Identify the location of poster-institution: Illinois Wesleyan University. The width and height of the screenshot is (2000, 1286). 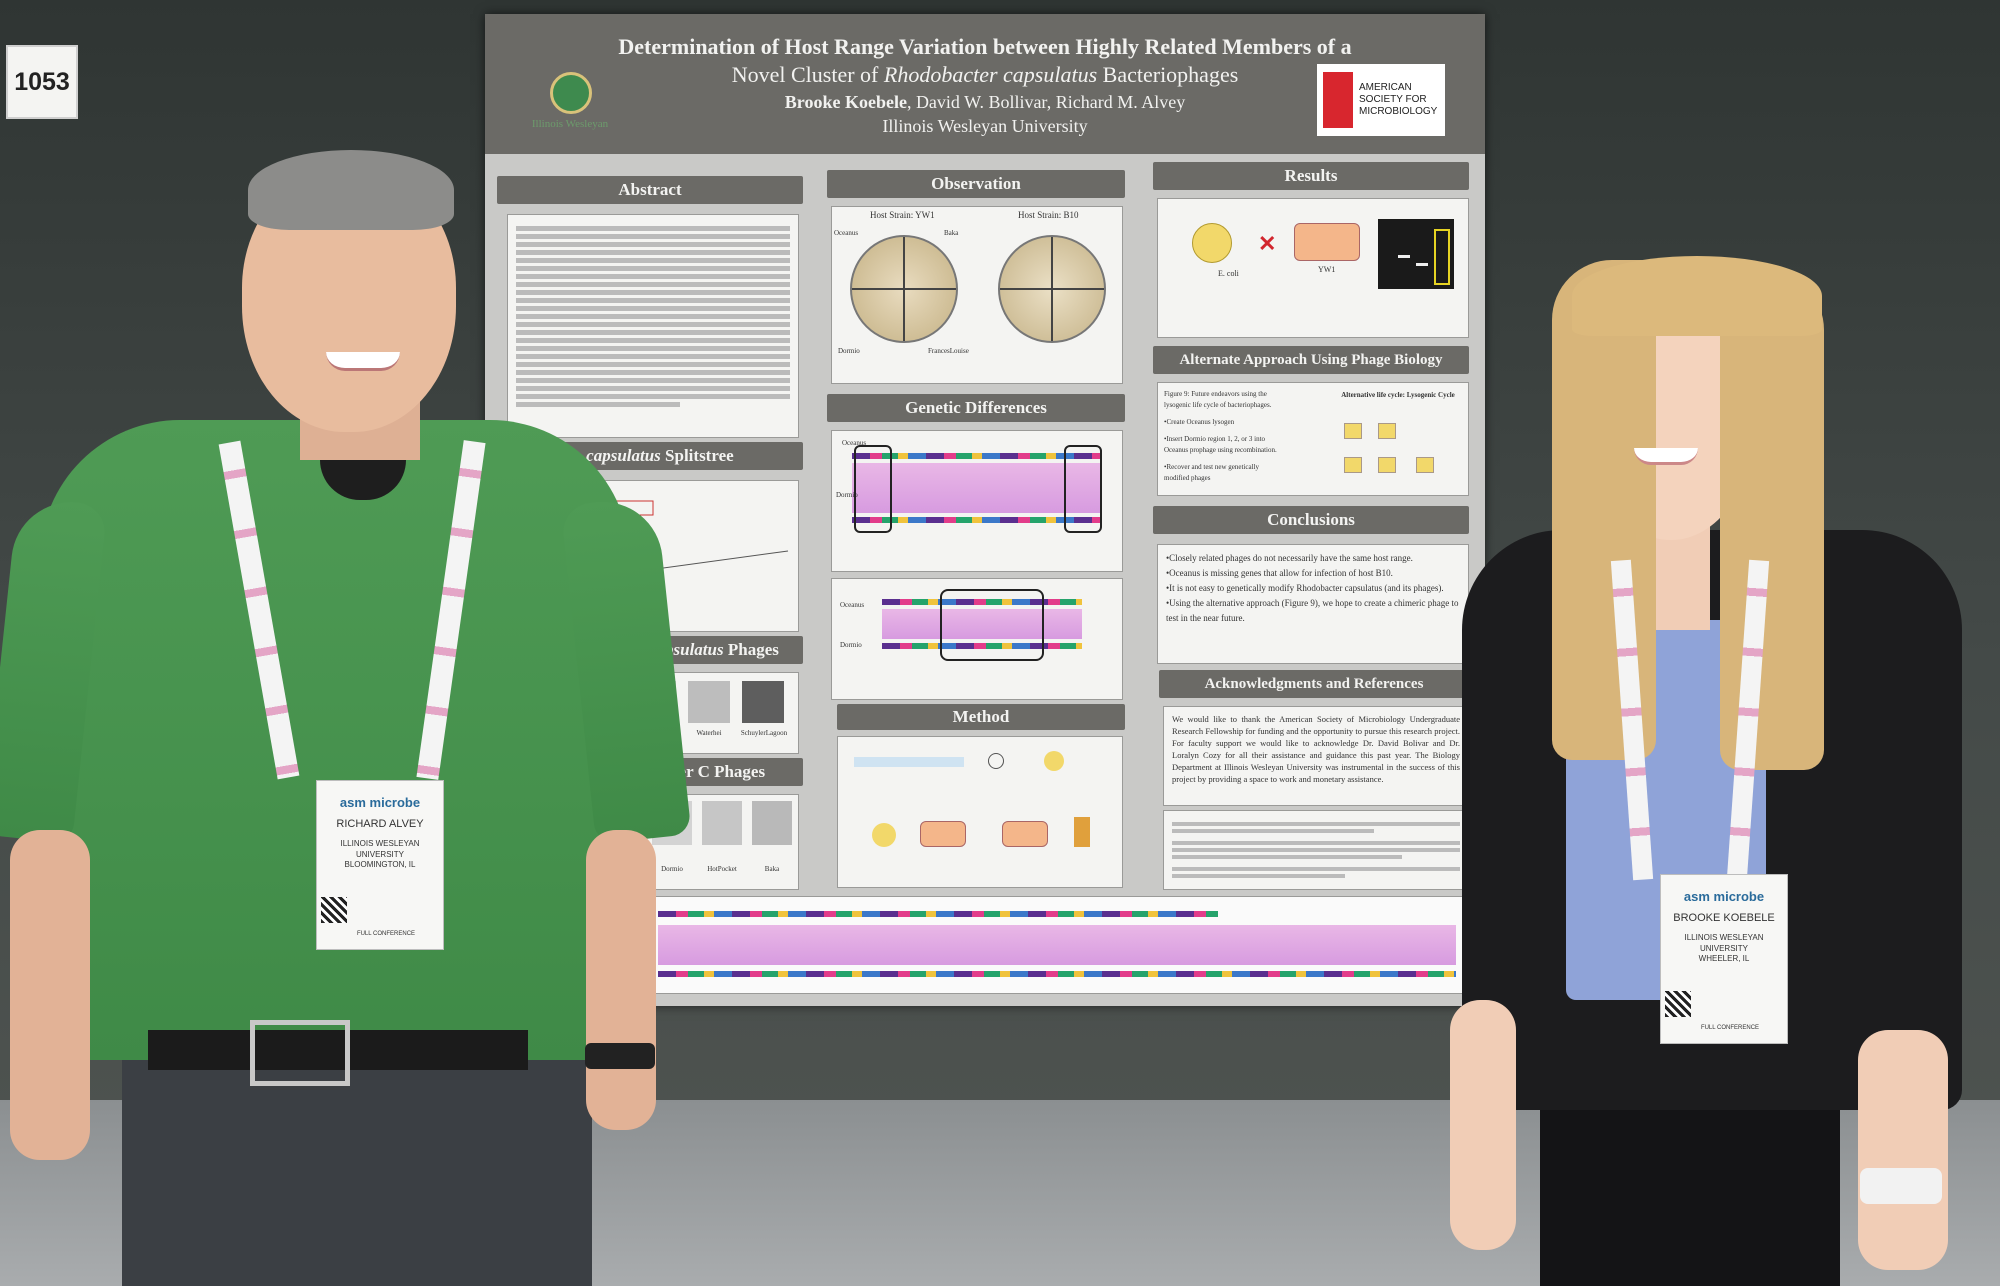
(985, 126).